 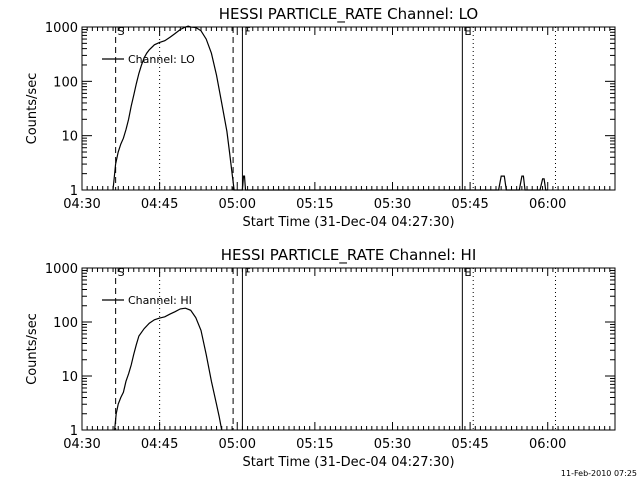 What do you see at coordinates (168, 369) in the screenshot?
I see `series-line` at bounding box center [168, 369].